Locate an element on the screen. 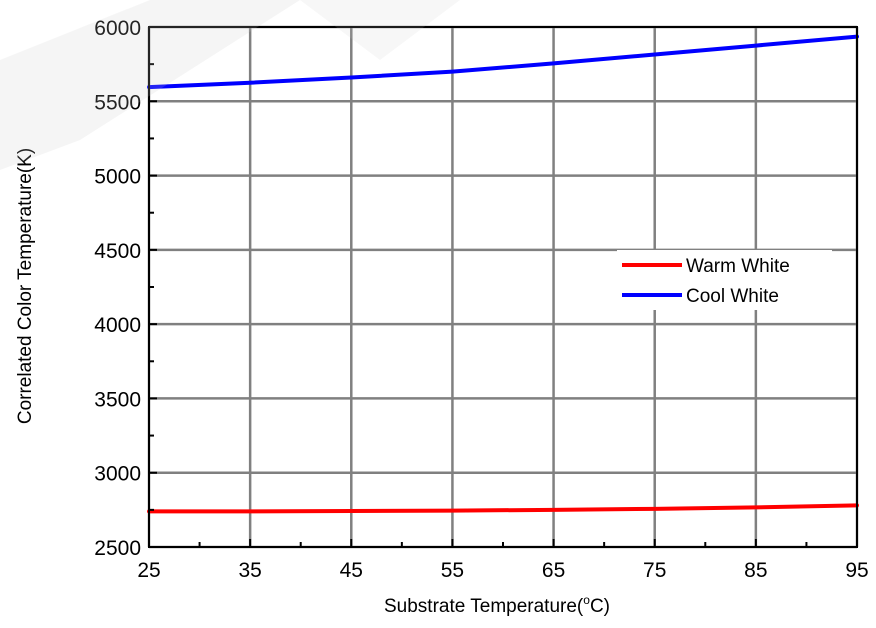 The image size is (876, 628). series-line-warm-white is located at coordinates (503, 508).